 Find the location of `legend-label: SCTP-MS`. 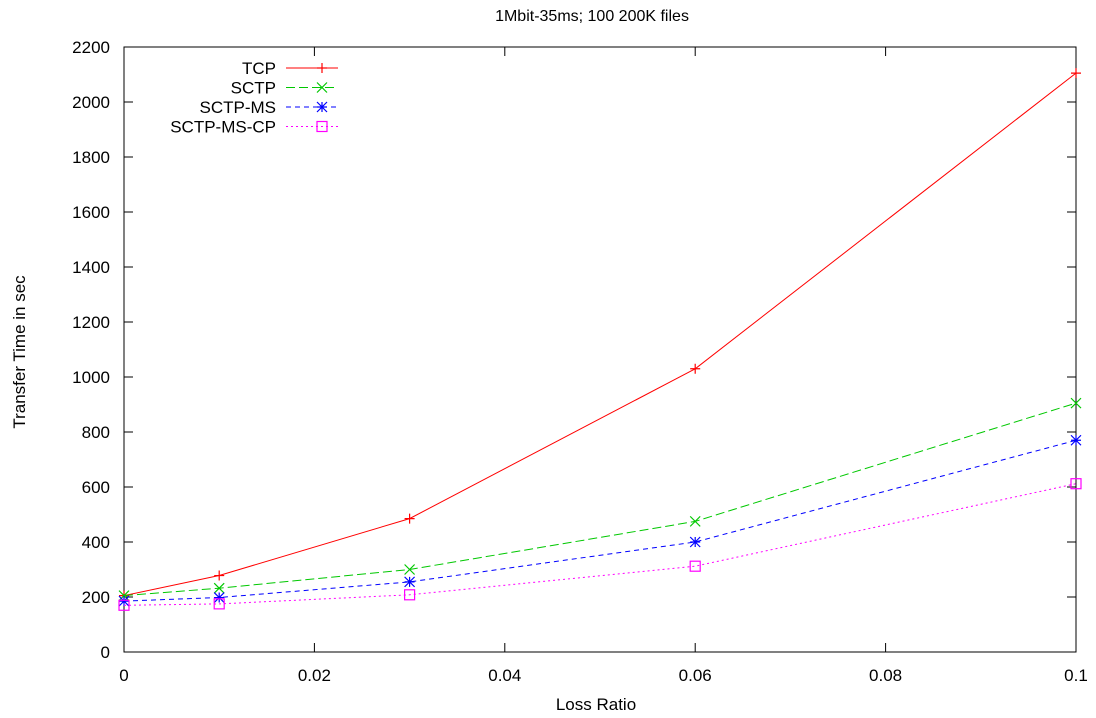

legend-label: SCTP-MS is located at coordinates (238, 107).